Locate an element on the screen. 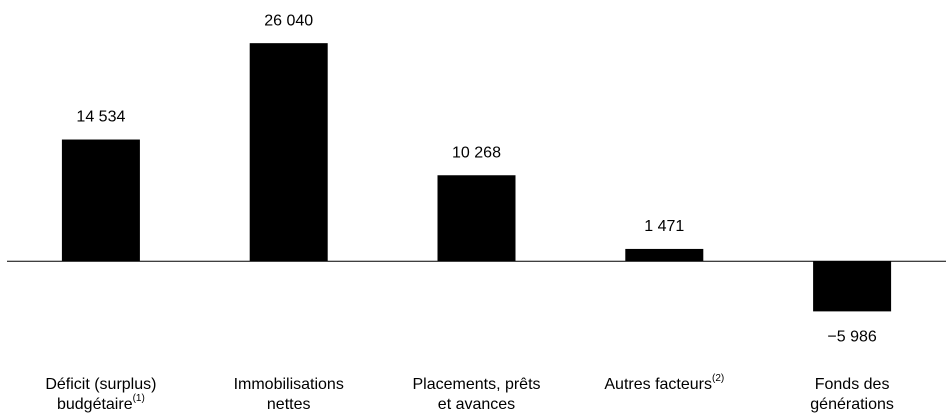 The width and height of the screenshot is (946, 417). x-tick-label: Placements, prêts et avances is located at coordinates (476, 394).